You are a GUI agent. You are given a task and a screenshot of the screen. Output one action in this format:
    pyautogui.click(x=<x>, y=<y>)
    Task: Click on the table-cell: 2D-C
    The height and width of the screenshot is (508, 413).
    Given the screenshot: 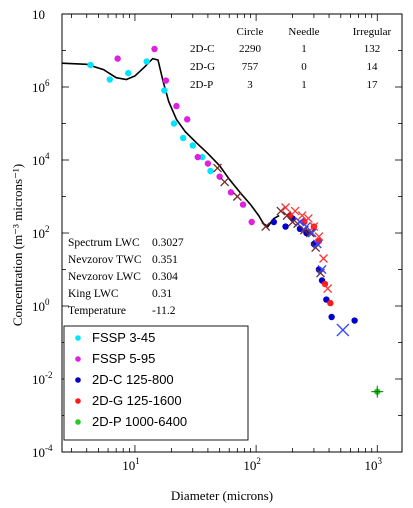 What is the action you would take?
    pyautogui.click(x=202, y=49)
    